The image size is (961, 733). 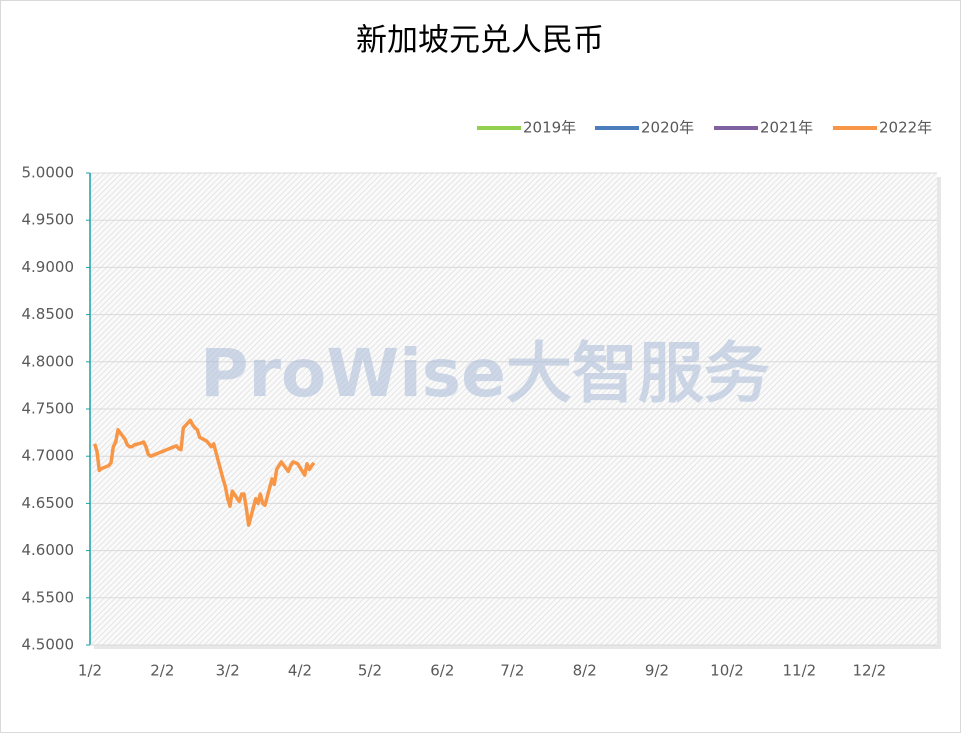 I want to click on watermark: ProWise大智服务, so click(x=485, y=373).